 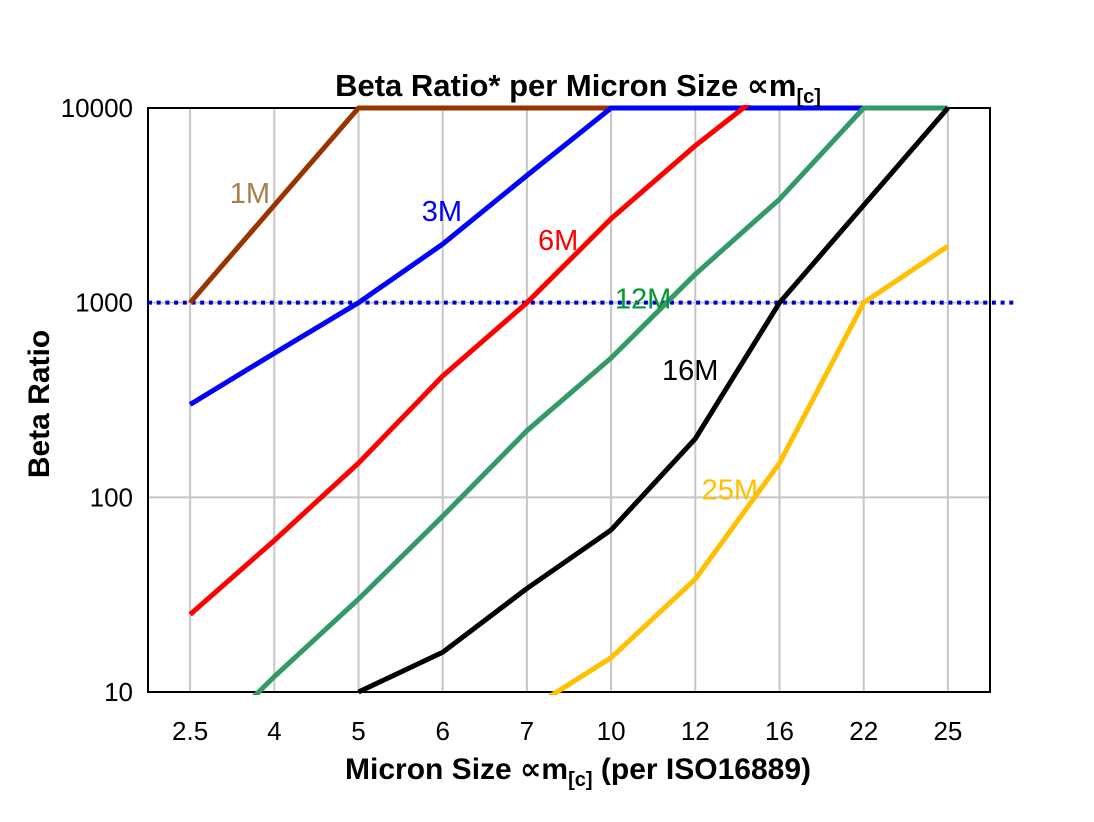 What do you see at coordinates (190, 731) in the screenshot?
I see `x-tick-label: 2.5` at bounding box center [190, 731].